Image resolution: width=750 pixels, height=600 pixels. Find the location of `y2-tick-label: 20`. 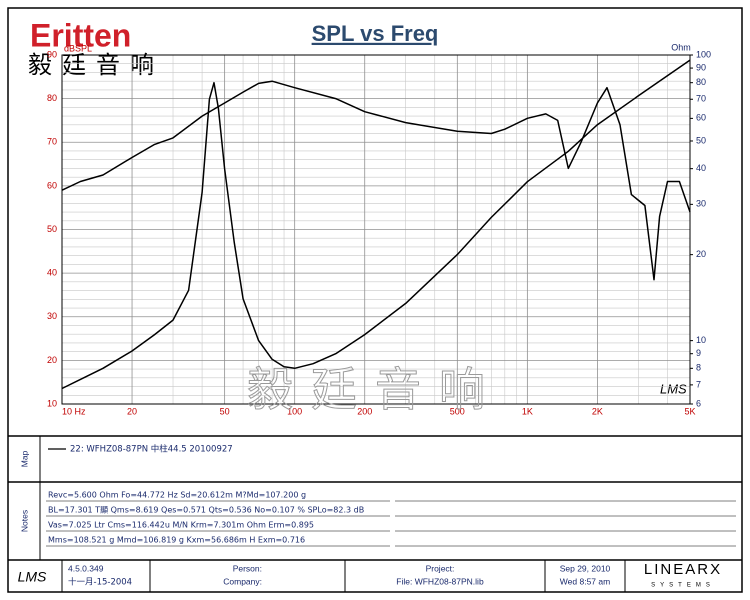

y2-tick-label: 20 is located at coordinates (701, 254).